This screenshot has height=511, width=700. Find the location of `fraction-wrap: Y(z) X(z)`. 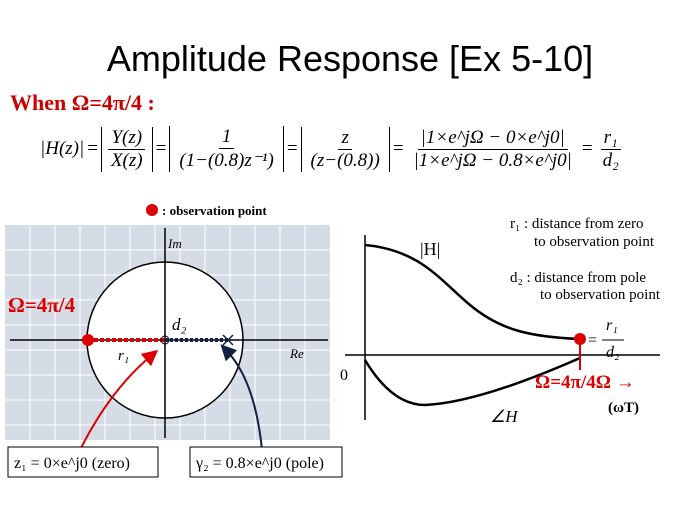

fraction-wrap: Y(z) X(z) is located at coordinates (126, 149).